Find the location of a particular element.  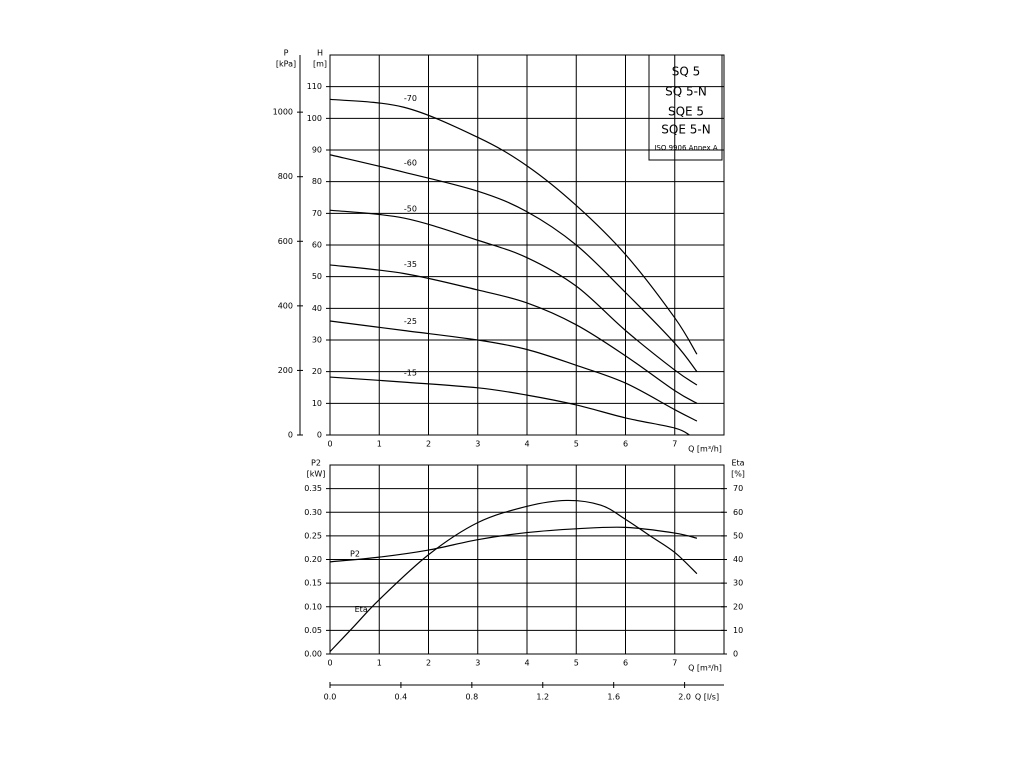

y2-axis-title: P is located at coordinates (286, 53).